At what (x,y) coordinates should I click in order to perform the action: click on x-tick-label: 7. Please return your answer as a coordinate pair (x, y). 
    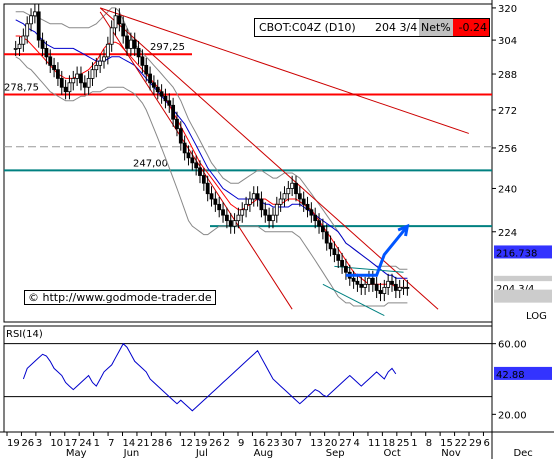
    Looking at the image, I should click on (299, 443).